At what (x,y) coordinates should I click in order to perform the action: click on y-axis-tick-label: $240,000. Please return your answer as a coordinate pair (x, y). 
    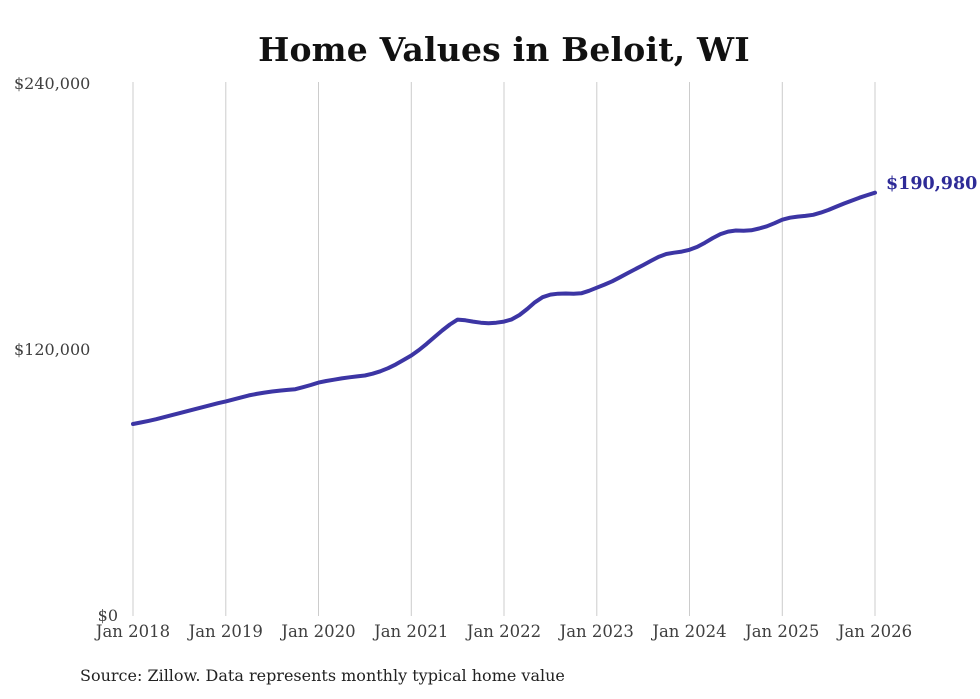
    Looking at the image, I should click on (52, 83).